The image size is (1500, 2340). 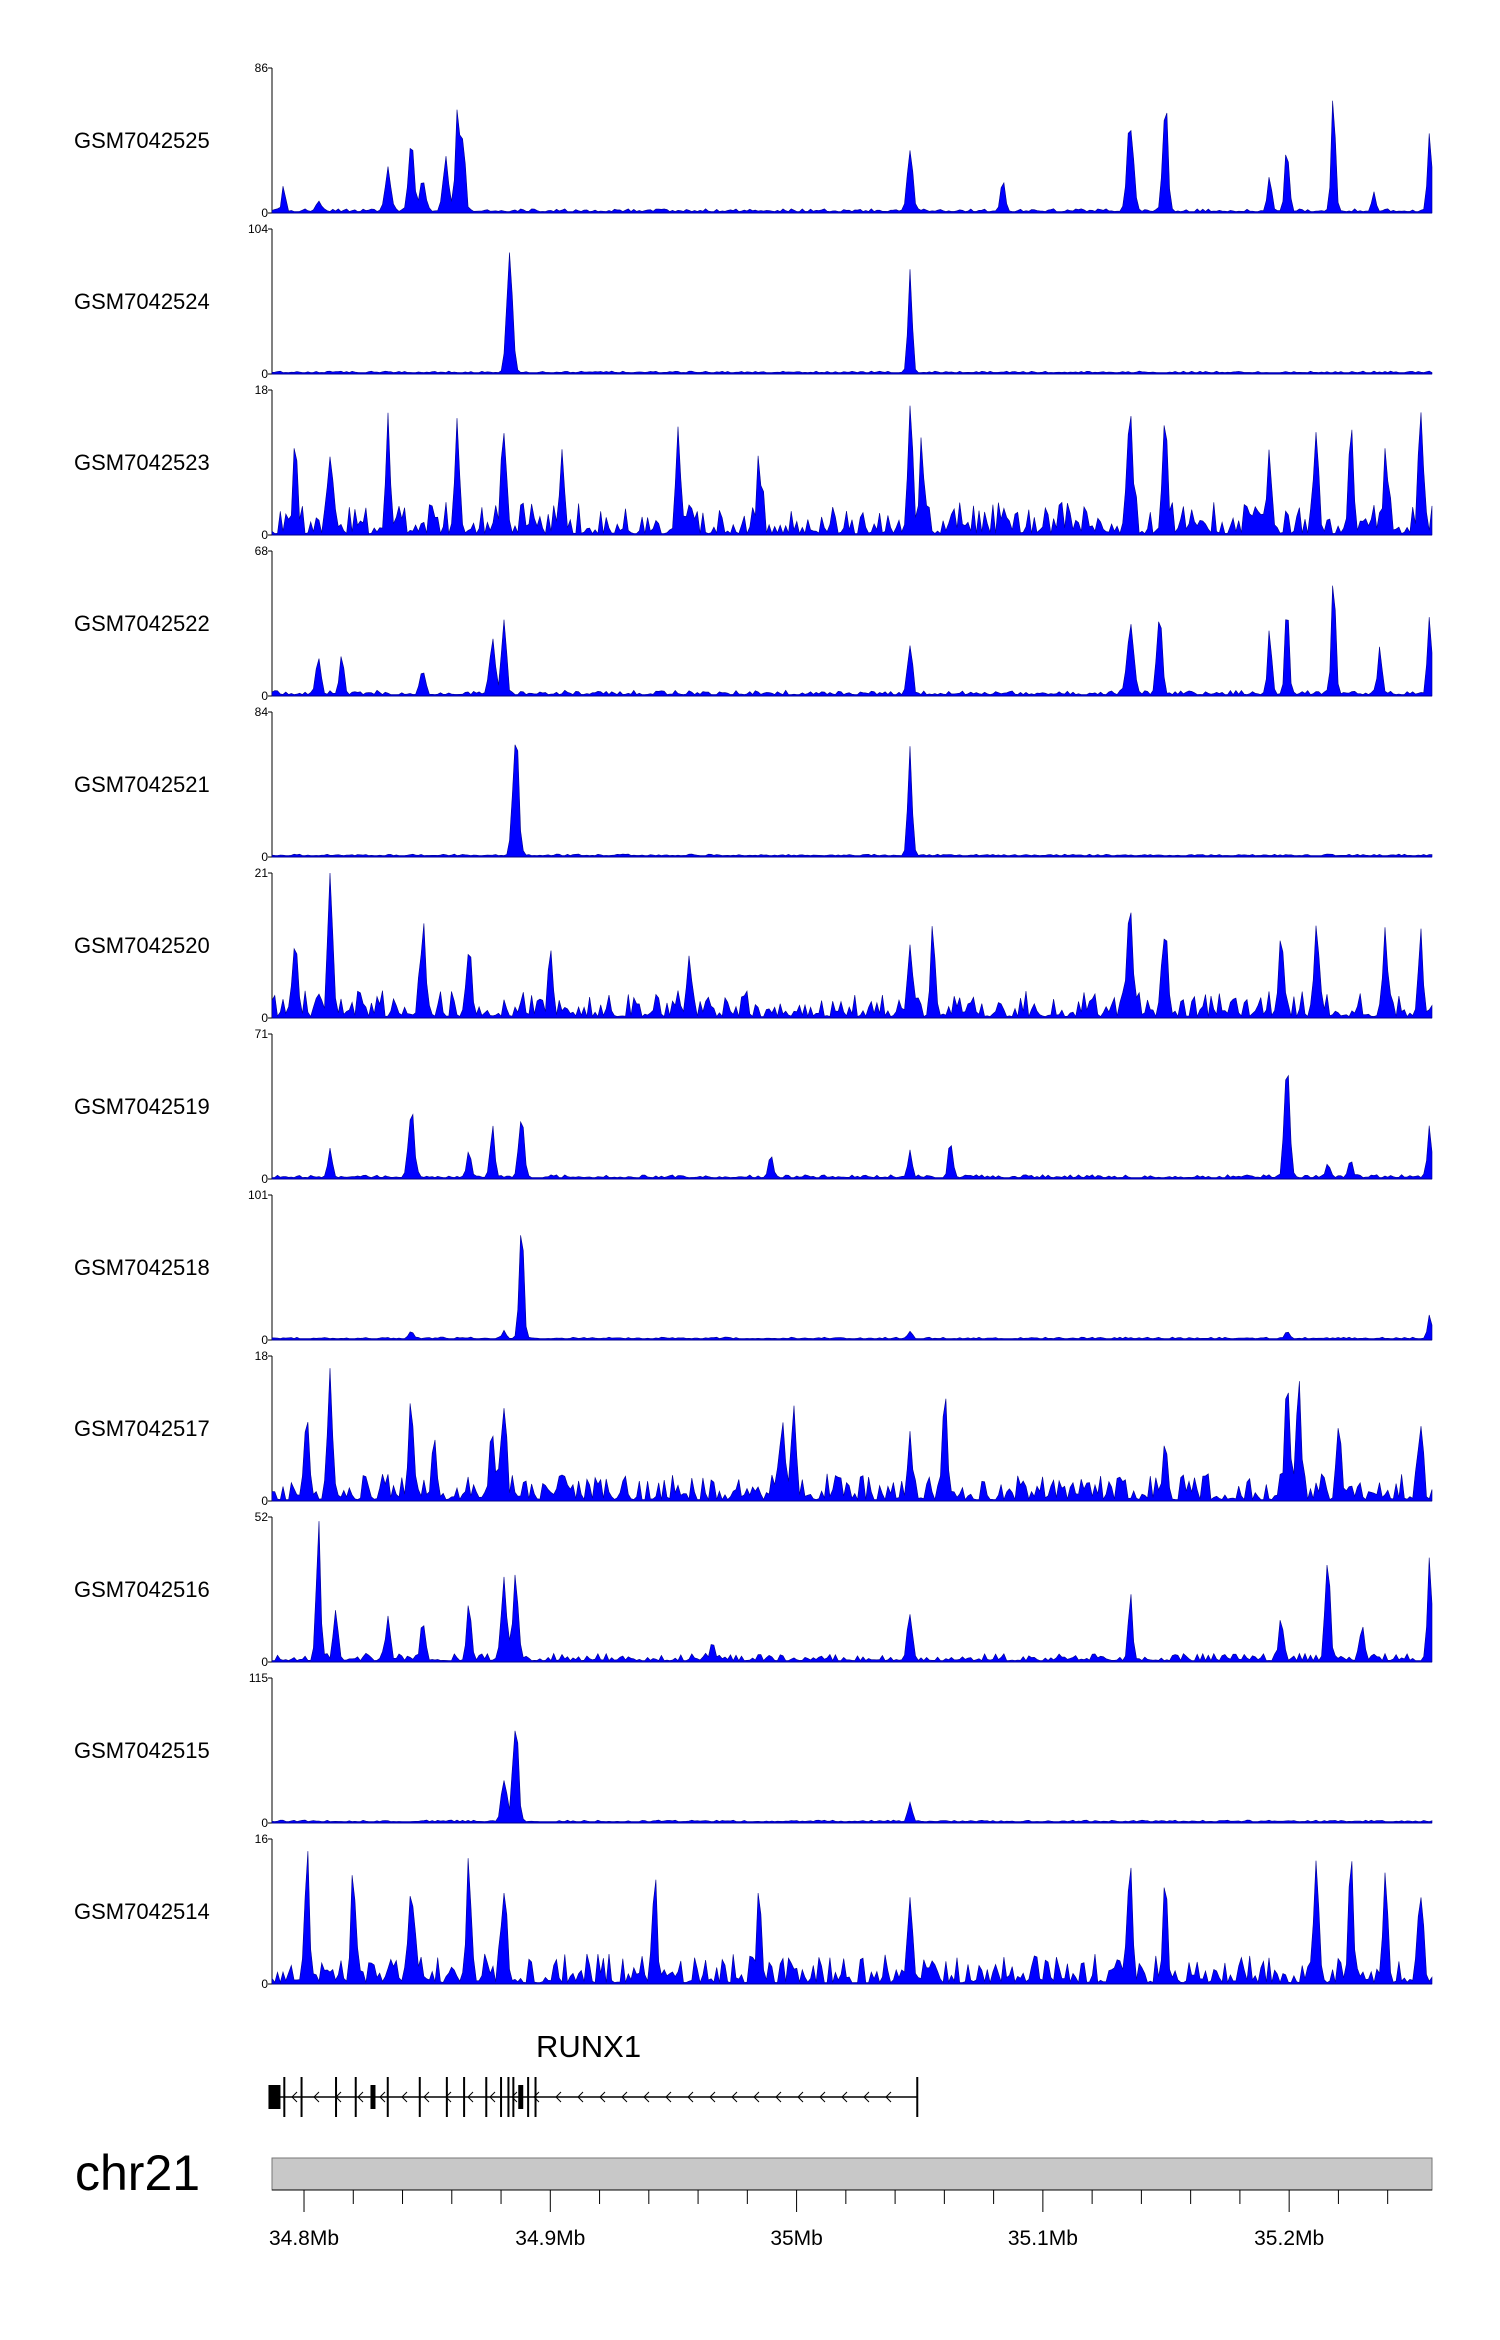 I want to click on track-ymax-label: 84, so click(x=262, y=712).